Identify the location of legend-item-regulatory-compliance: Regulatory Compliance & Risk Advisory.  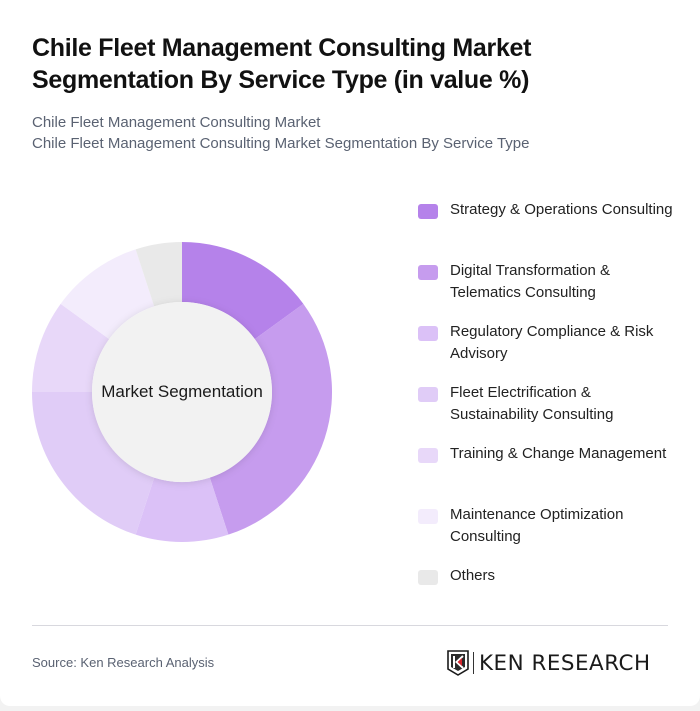
(548, 351).